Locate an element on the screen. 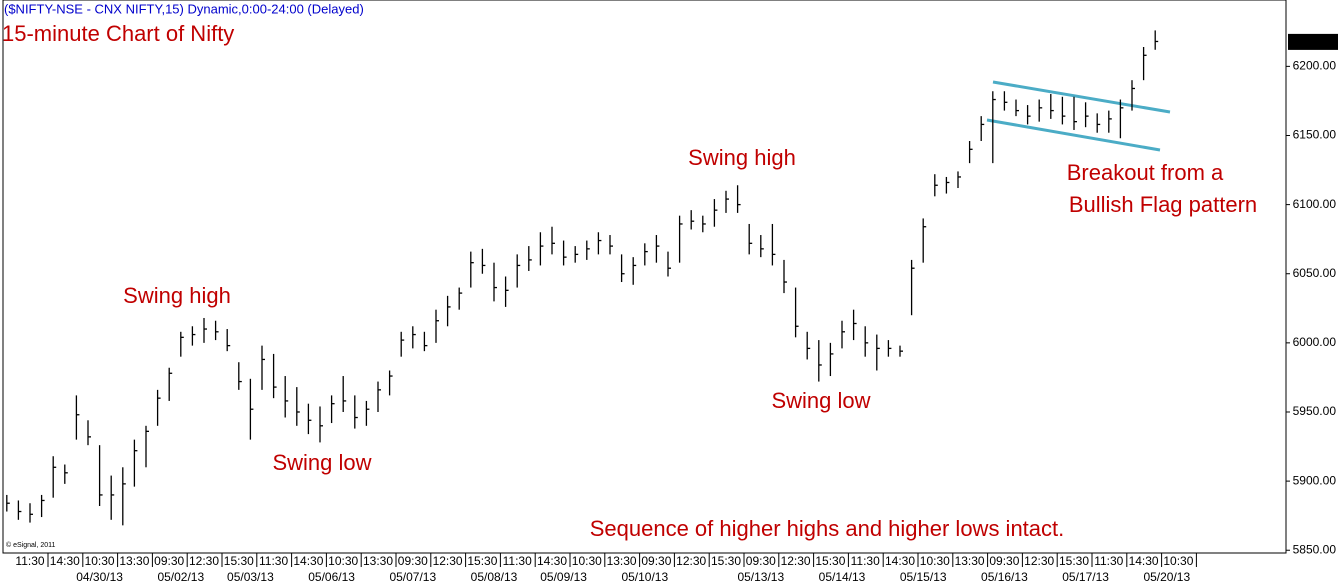 This screenshot has width=1340, height=586. x-date-label: 05/08/13 is located at coordinates (494, 577).